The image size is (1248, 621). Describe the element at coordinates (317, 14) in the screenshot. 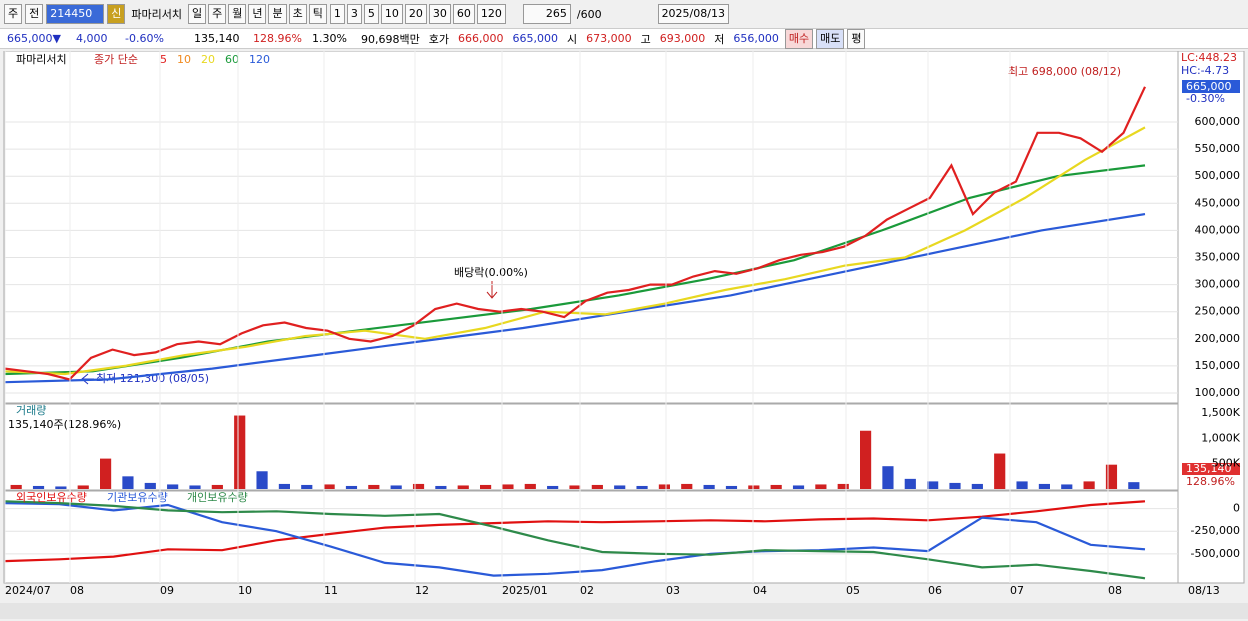

I see `period-button: 틱` at that location.